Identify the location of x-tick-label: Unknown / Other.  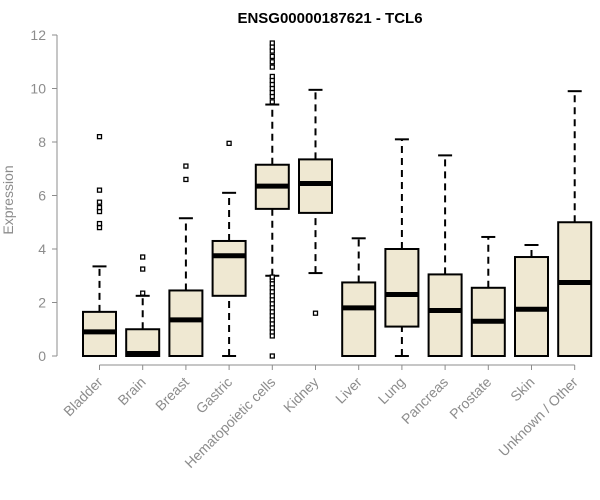
(538, 417).